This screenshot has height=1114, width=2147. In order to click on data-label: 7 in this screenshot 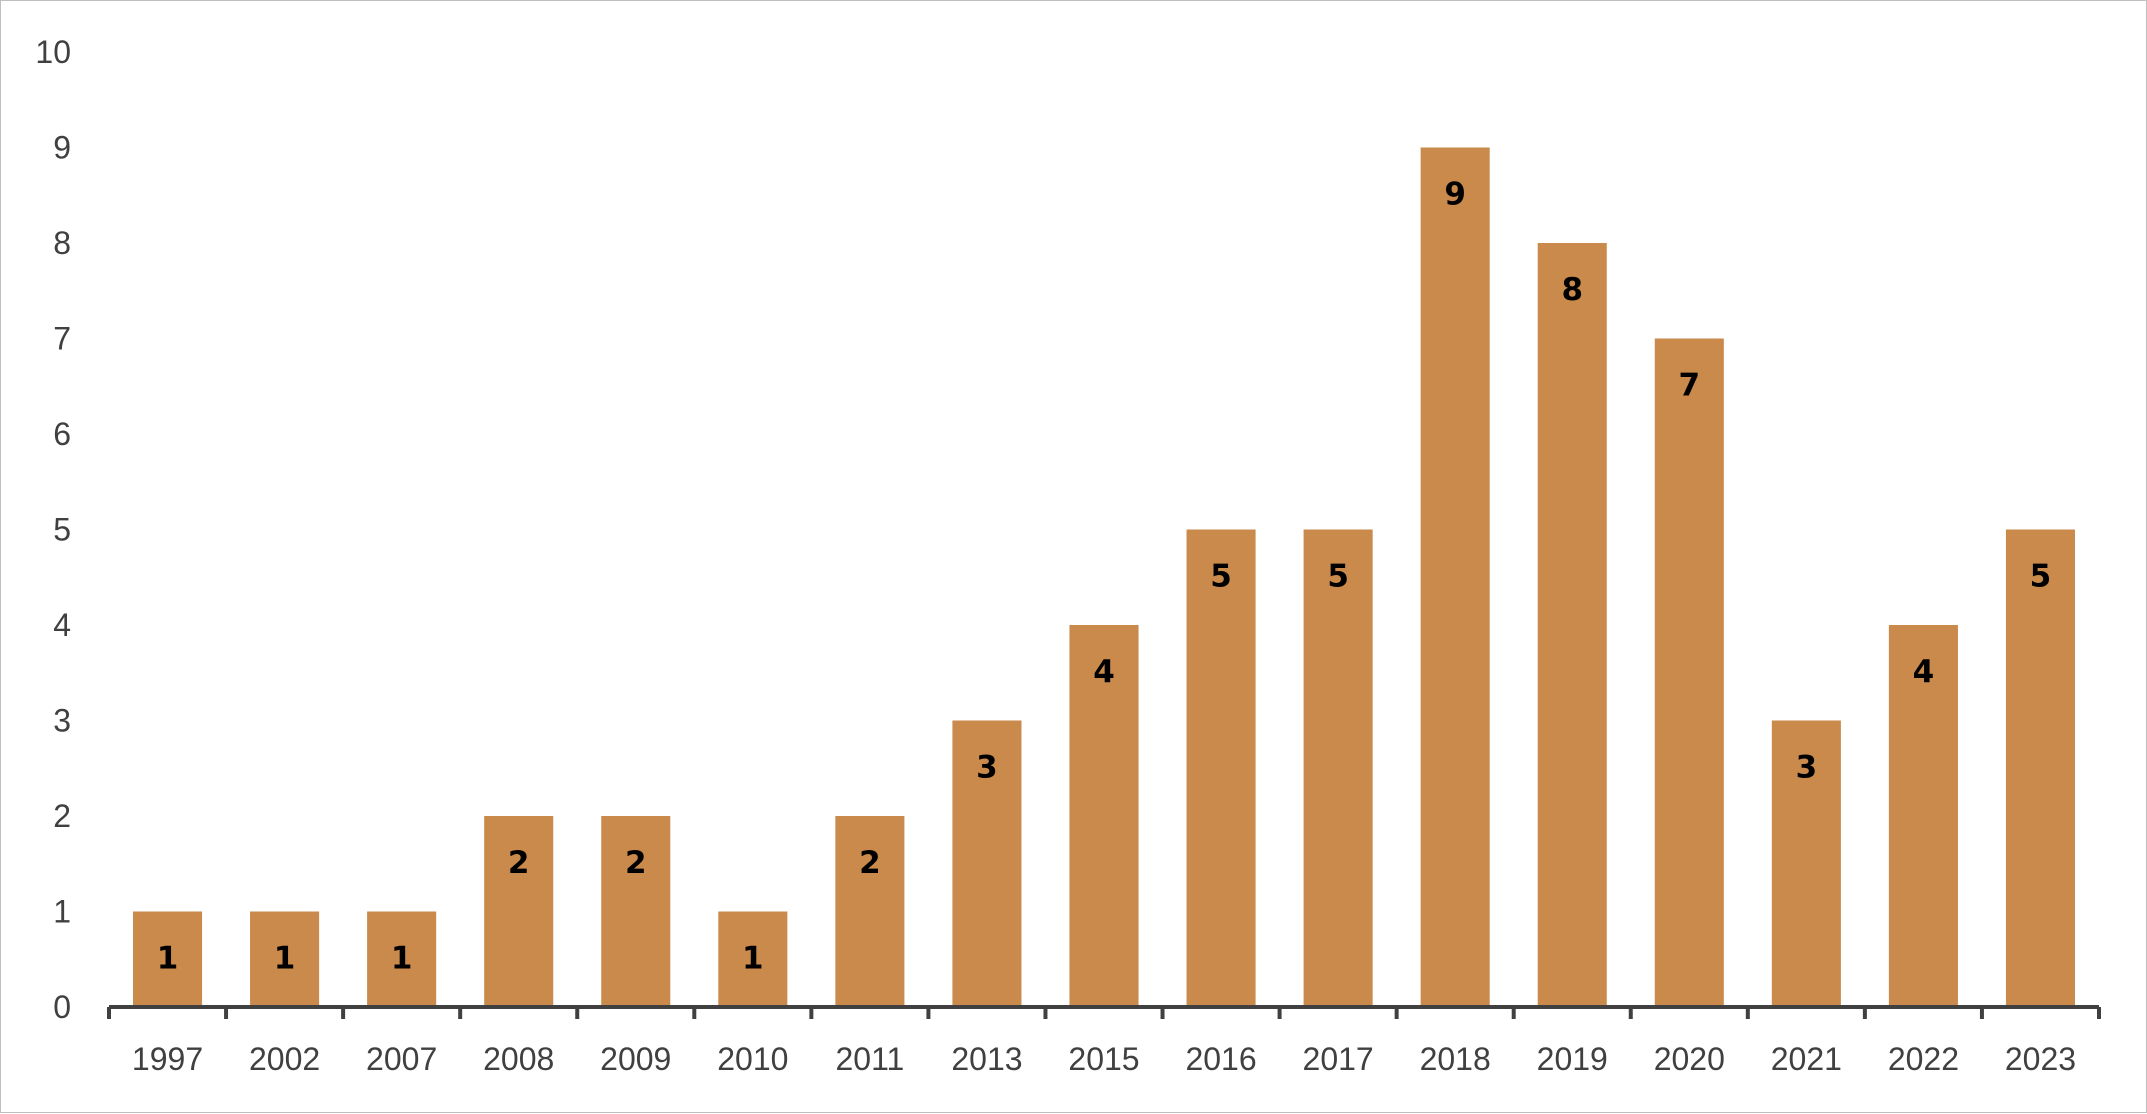, I will do `click(1690, 386)`.